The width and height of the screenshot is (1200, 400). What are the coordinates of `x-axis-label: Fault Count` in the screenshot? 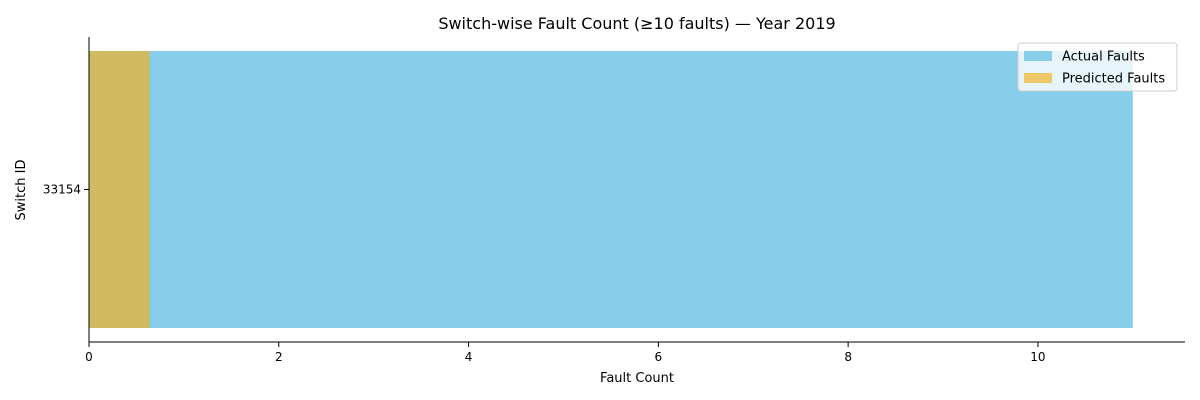 It's located at (637, 378).